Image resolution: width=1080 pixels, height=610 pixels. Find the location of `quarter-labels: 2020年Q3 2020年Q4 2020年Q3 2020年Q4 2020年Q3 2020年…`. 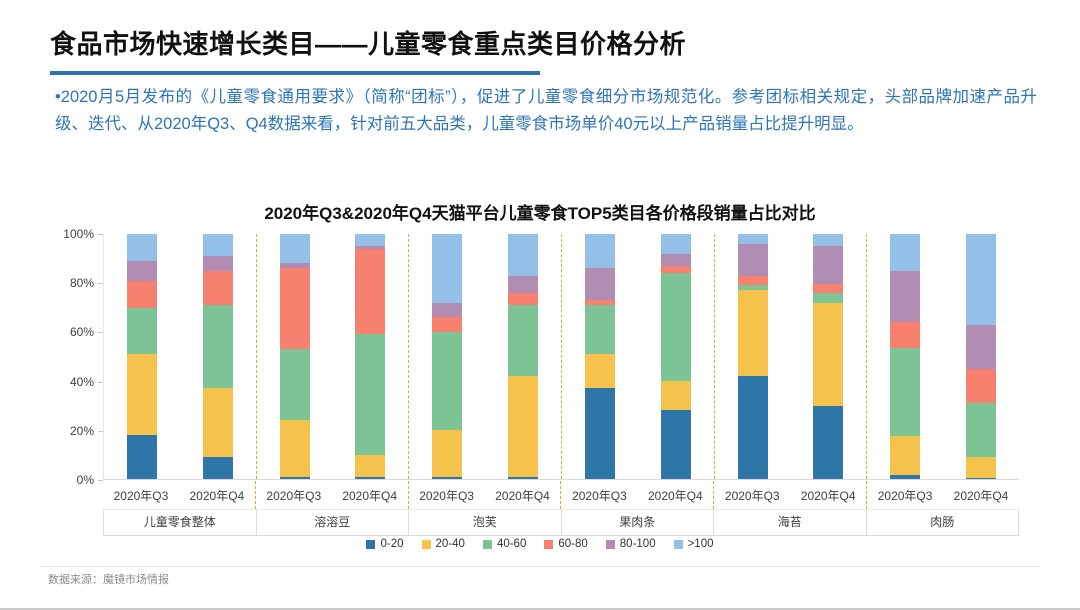

quarter-labels: 2020年Q3 2020年Q4 2020年Q3 2020年Q4 2020年Q3 2020年… is located at coordinates (561, 495).